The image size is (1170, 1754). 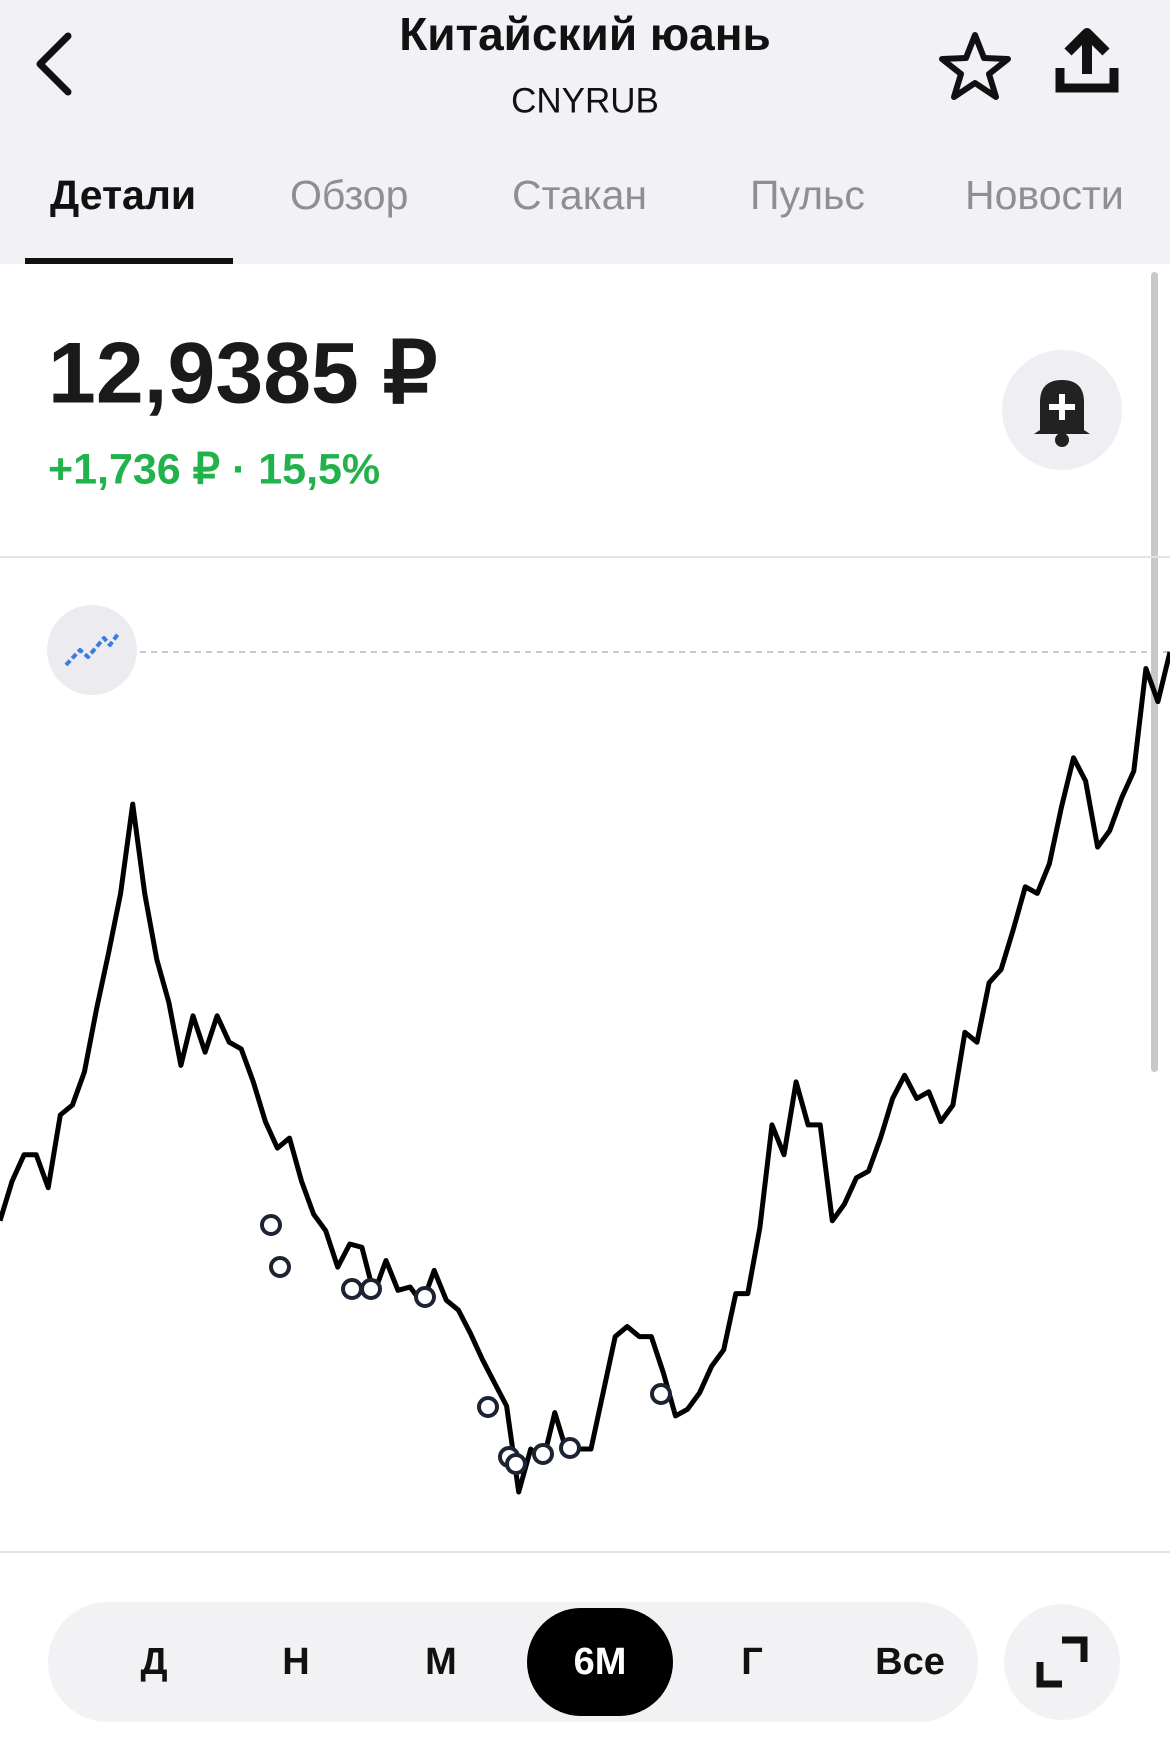 I want to click on subtitle: CNYRUB, so click(x=585, y=100).